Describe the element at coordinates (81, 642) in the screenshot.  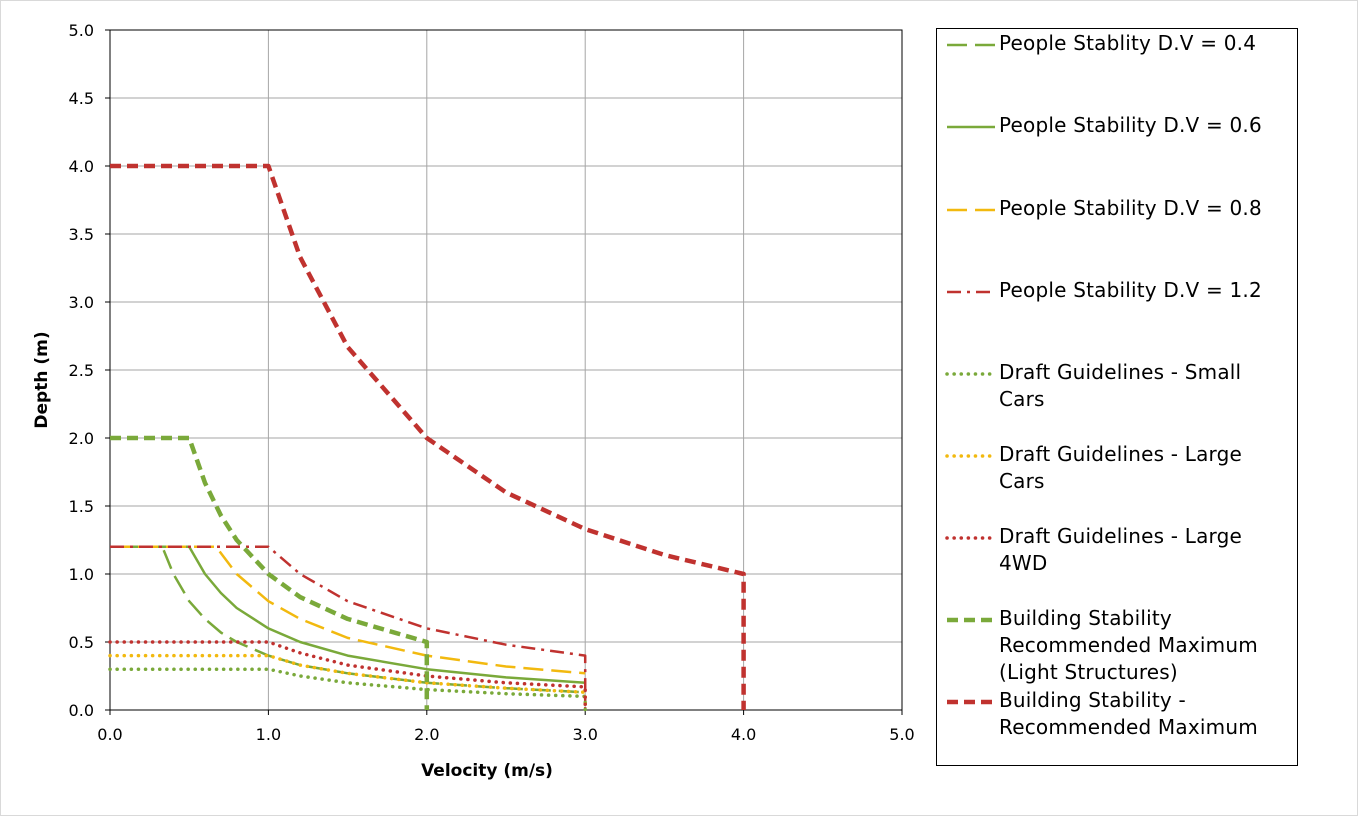
I see `y-tick-label: 0.5` at that location.